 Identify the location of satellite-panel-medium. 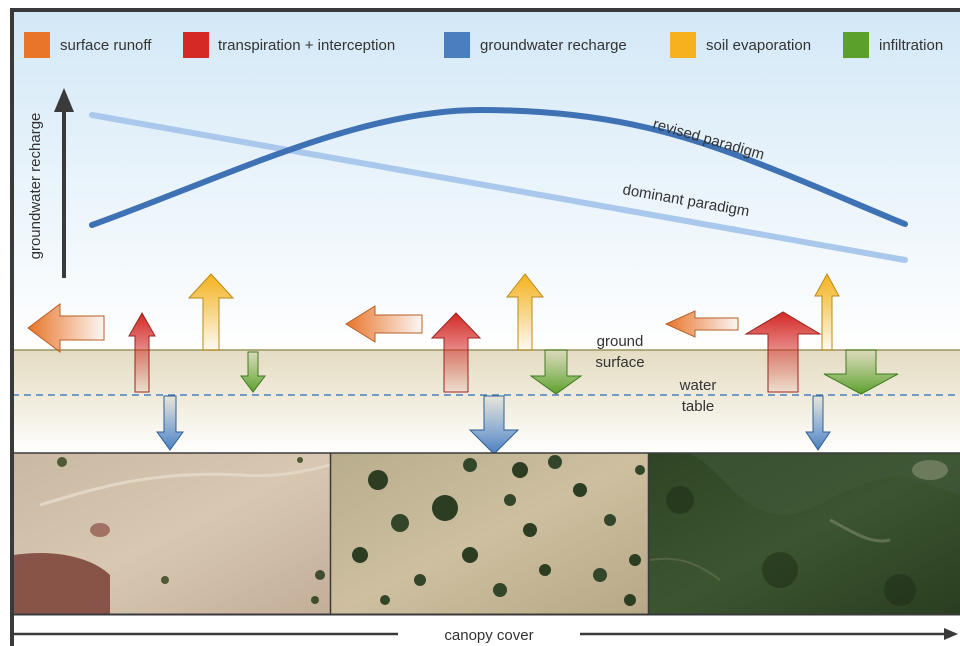
(489, 533).